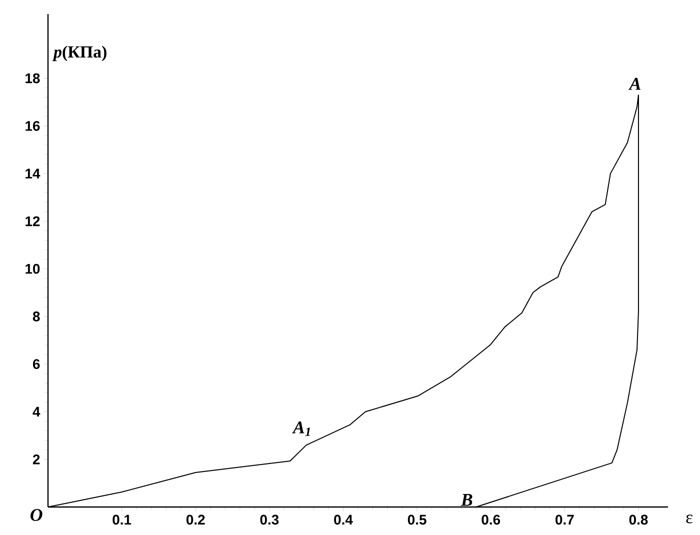 Image resolution: width=700 pixels, height=535 pixels. What do you see at coordinates (466, 500) in the screenshot?
I see `annotation: B` at bounding box center [466, 500].